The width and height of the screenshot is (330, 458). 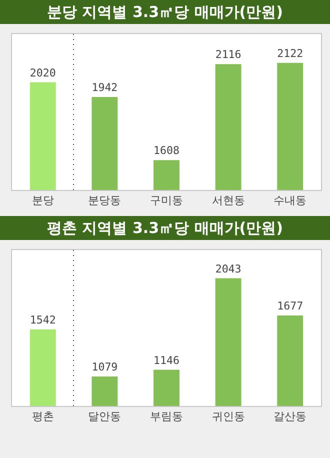 What do you see at coordinates (43, 200) in the screenshot?
I see `x-tick-label: 분당` at bounding box center [43, 200].